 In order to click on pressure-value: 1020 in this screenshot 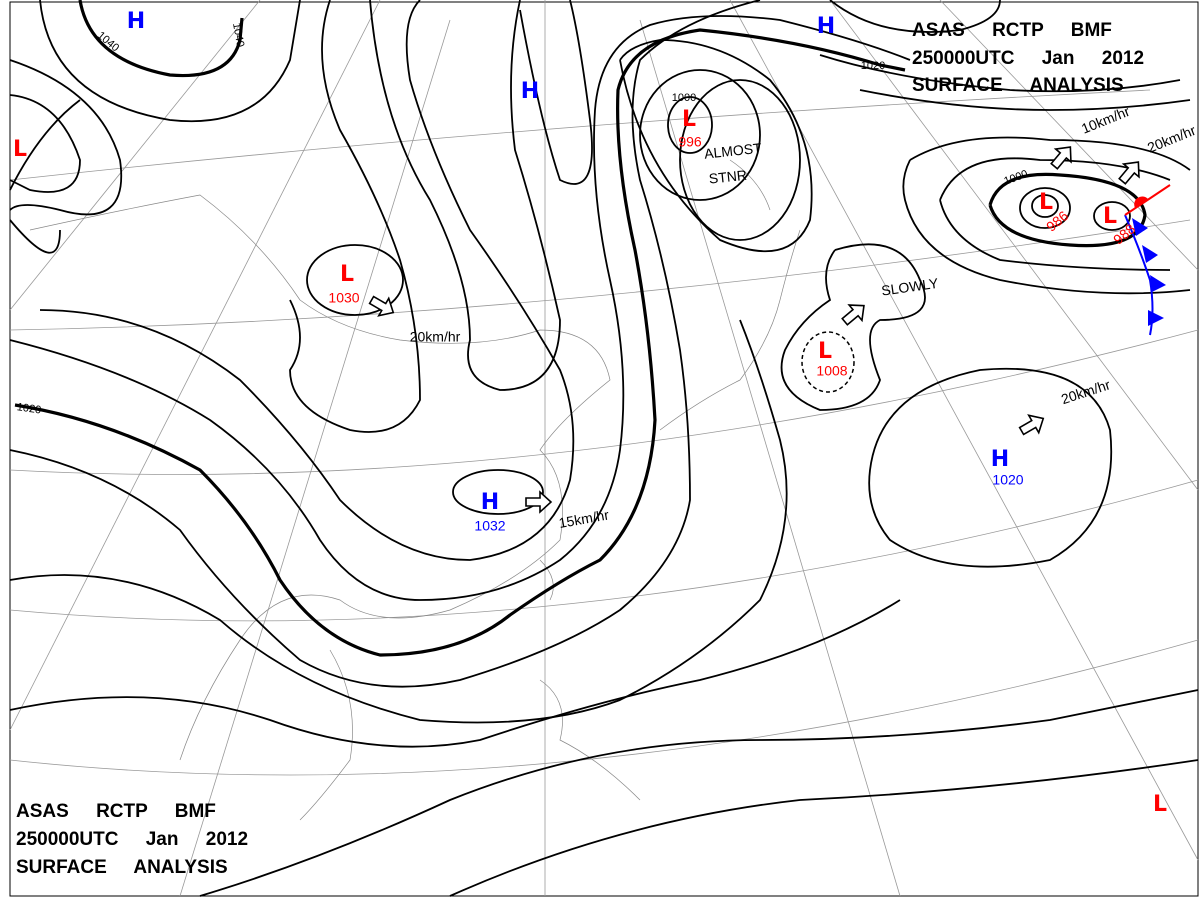, I will do `click(1007, 480)`.